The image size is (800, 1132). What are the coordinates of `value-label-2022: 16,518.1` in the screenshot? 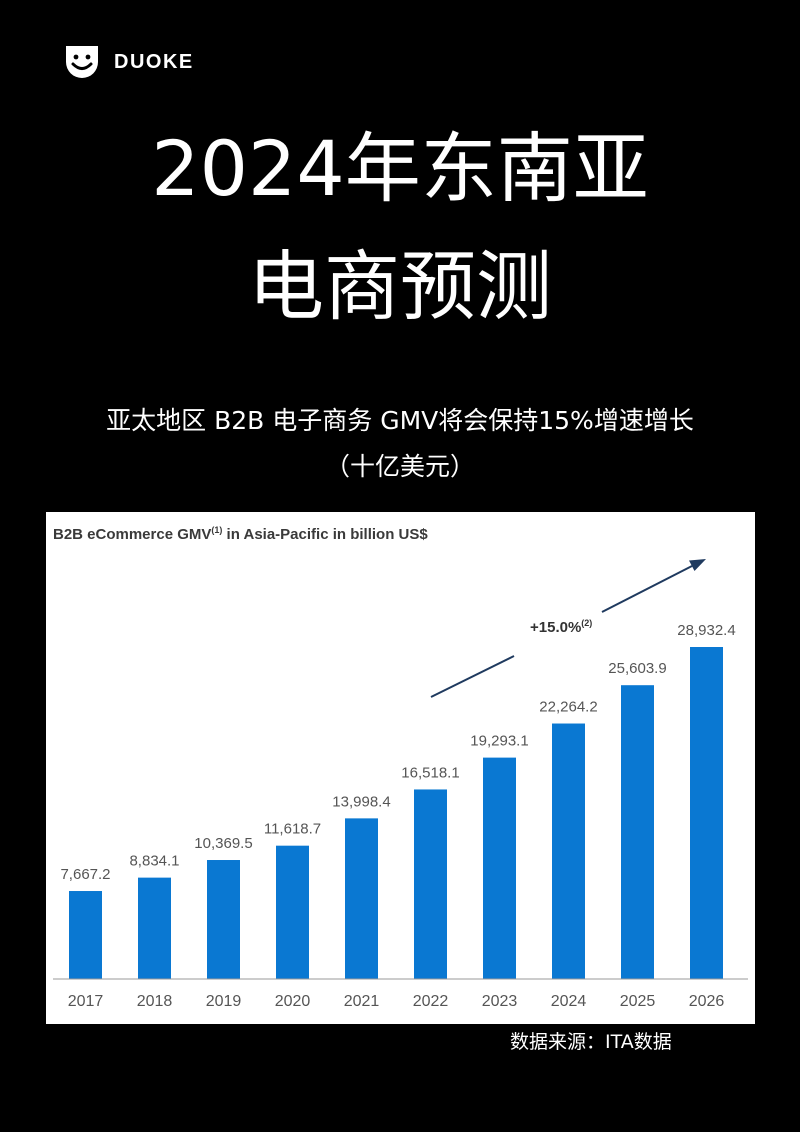 It's located at (430, 772).